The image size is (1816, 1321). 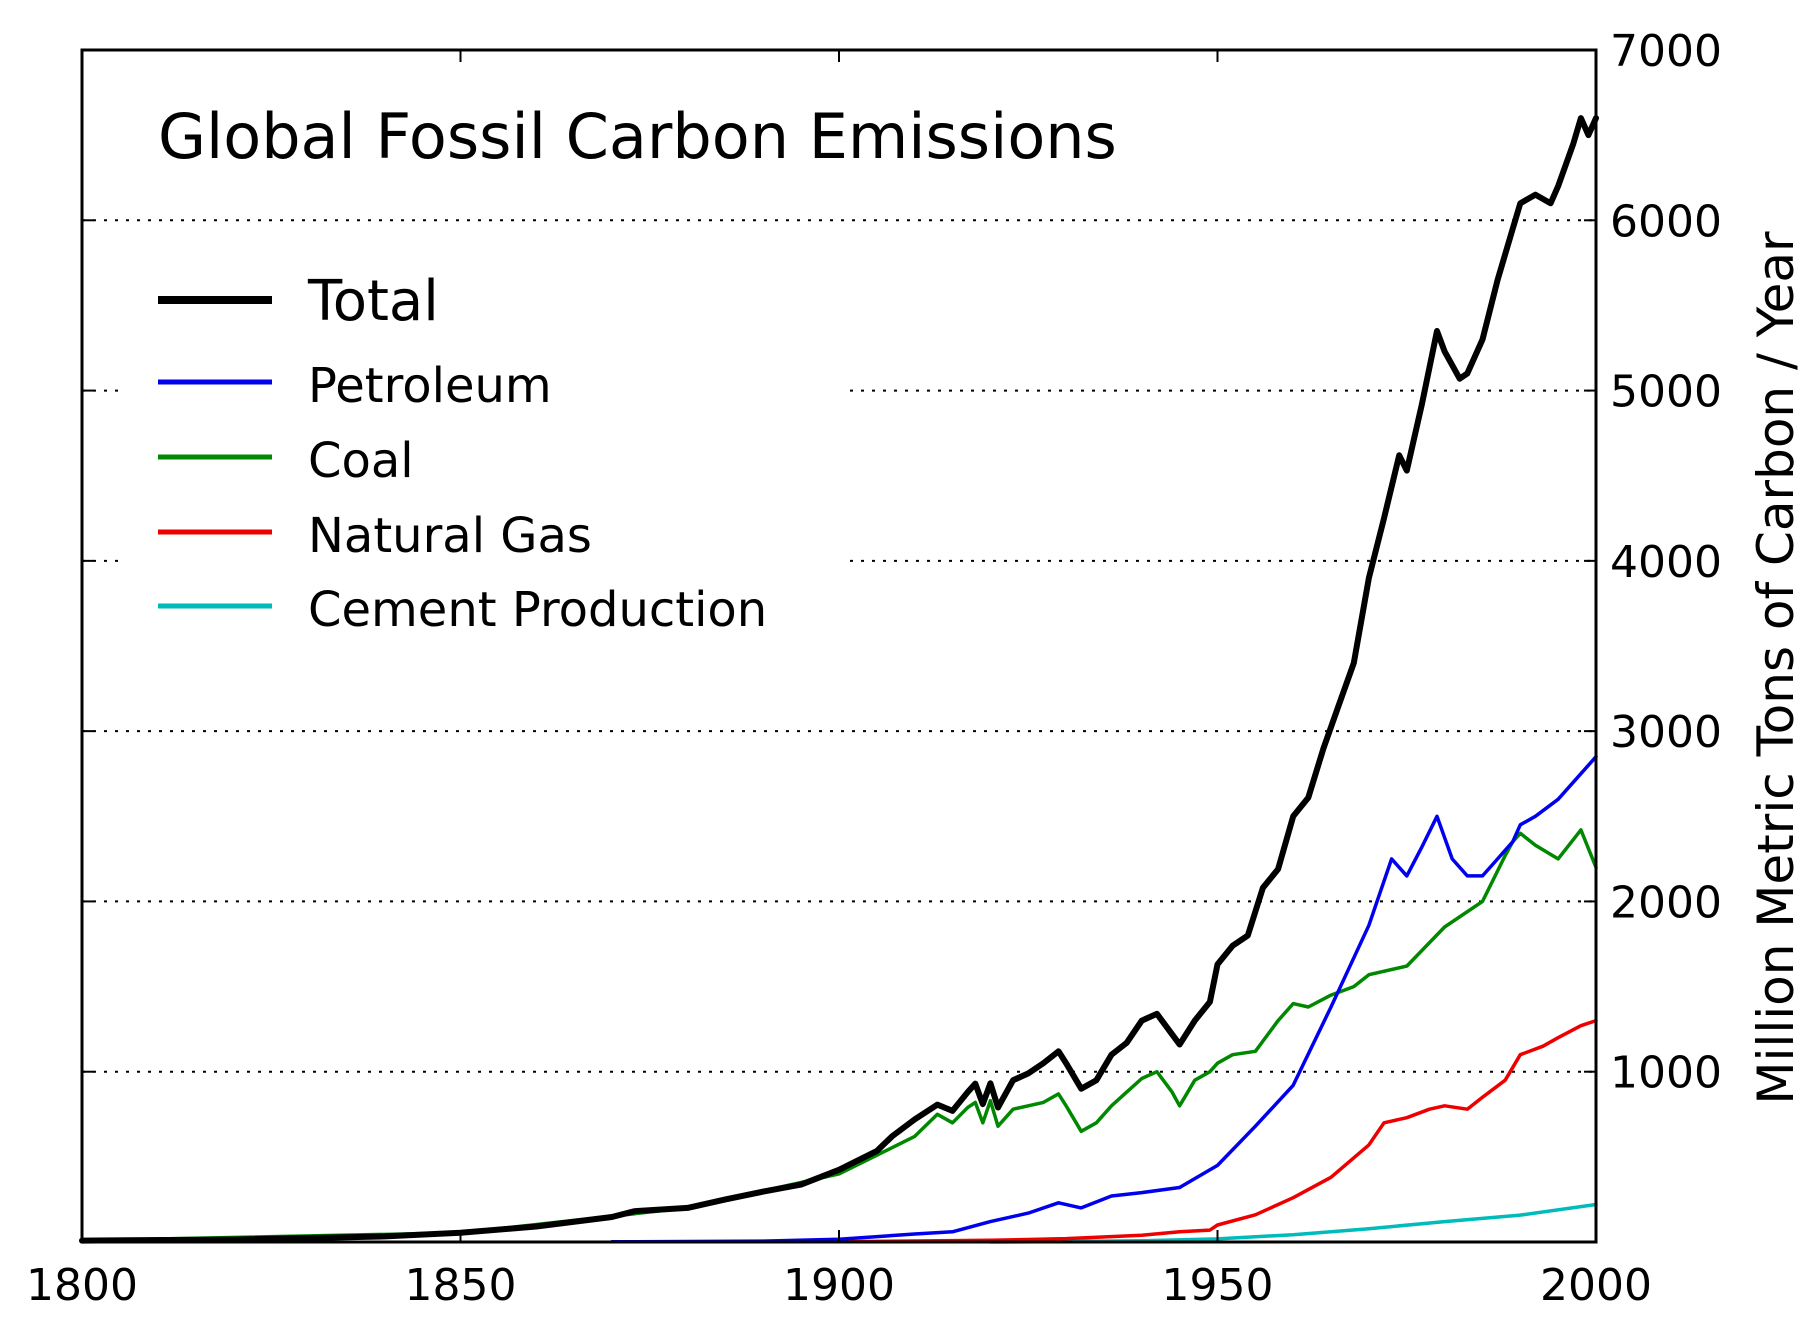 I want to click on chart-title: Global Fossil Carbon Emissions, so click(x=637, y=136).